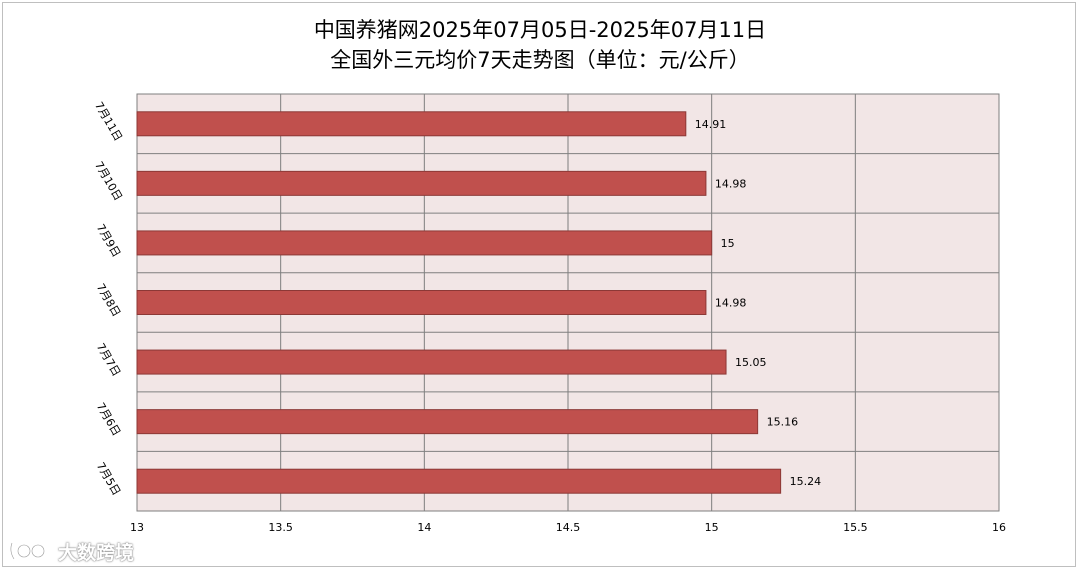  Describe the element at coordinates (540, 60) in the screenshot. I see `chart-subtitle: 全国外三元均价7天走势图（单位：元/公斤）` at that location.